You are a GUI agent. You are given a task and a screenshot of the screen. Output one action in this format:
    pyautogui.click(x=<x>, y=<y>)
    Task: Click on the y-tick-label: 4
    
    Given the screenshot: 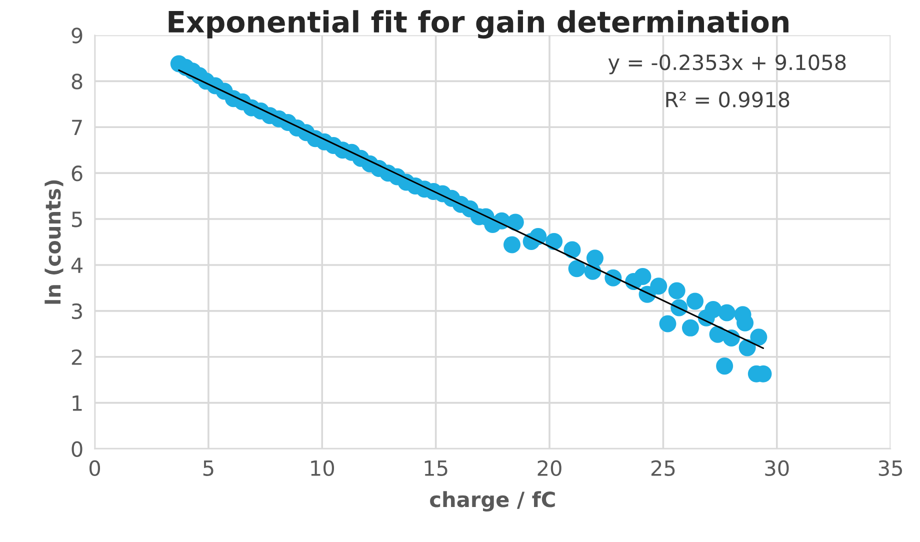 What is the action you would take?
    pyautogui.click(x=76, y=265)
    